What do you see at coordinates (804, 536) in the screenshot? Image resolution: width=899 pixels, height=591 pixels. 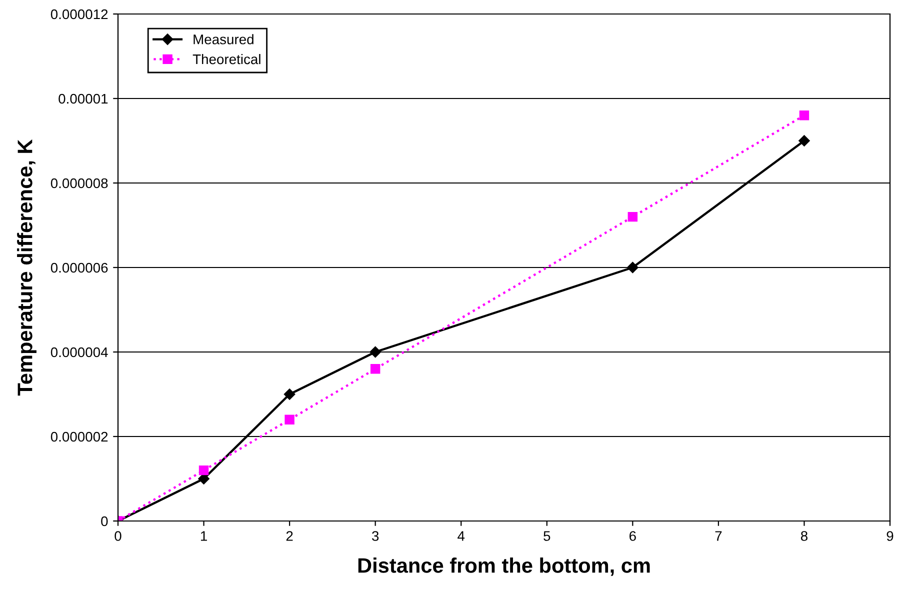 I see `x-tick-label: 8` at bounding box center [804, 536].